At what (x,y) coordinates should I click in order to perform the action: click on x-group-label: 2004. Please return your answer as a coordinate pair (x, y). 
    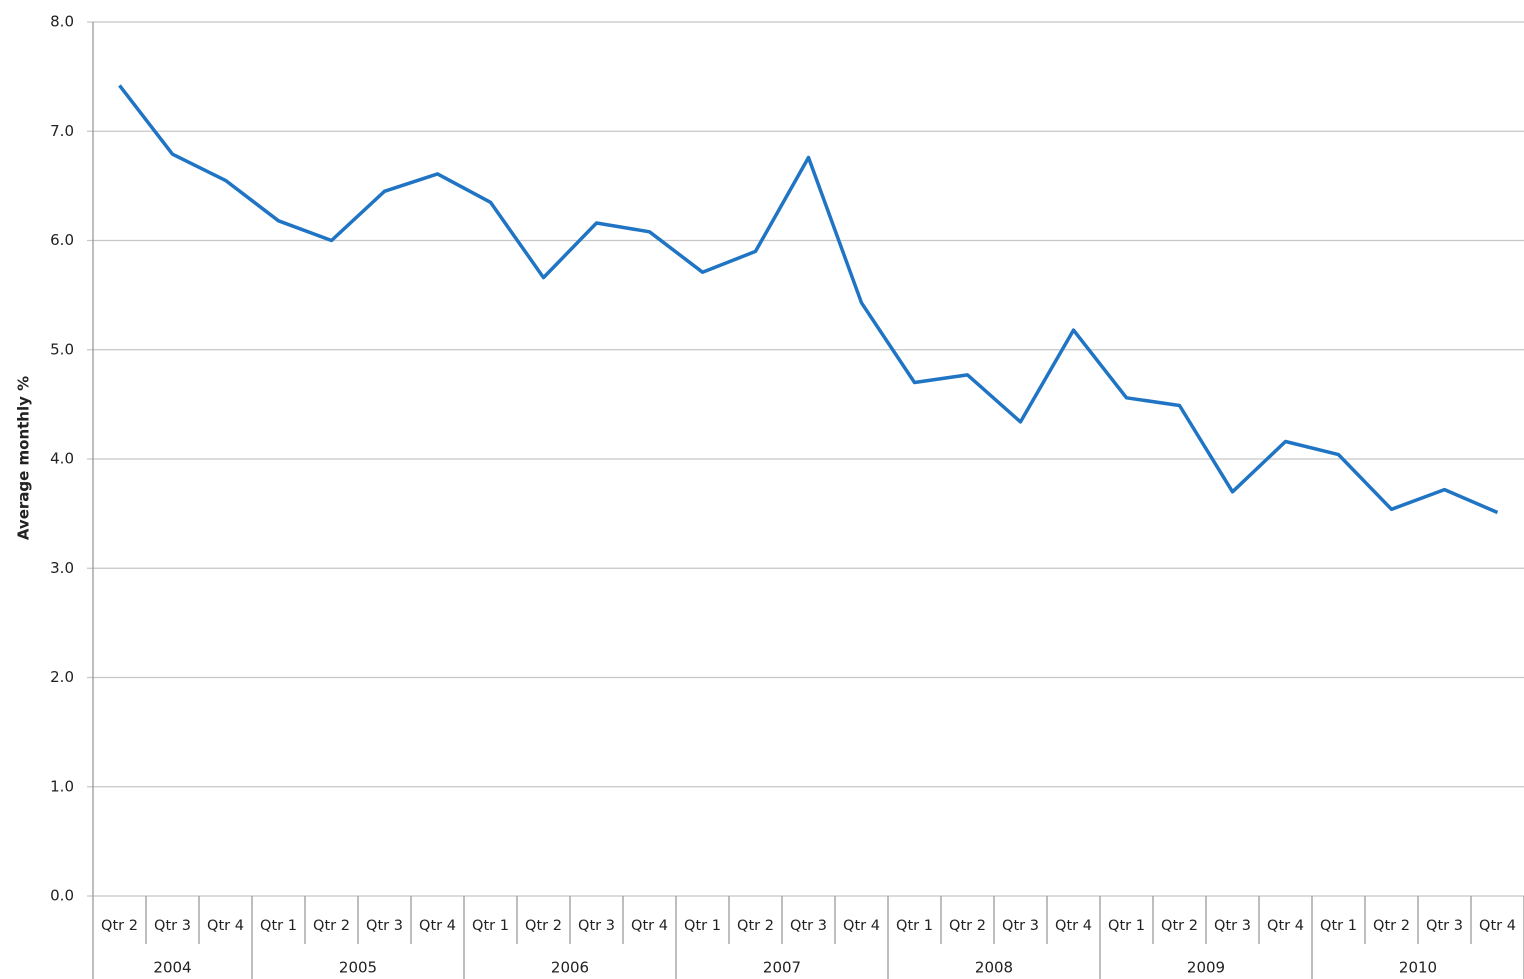
    Looking at the image, I should click on (172, 968).